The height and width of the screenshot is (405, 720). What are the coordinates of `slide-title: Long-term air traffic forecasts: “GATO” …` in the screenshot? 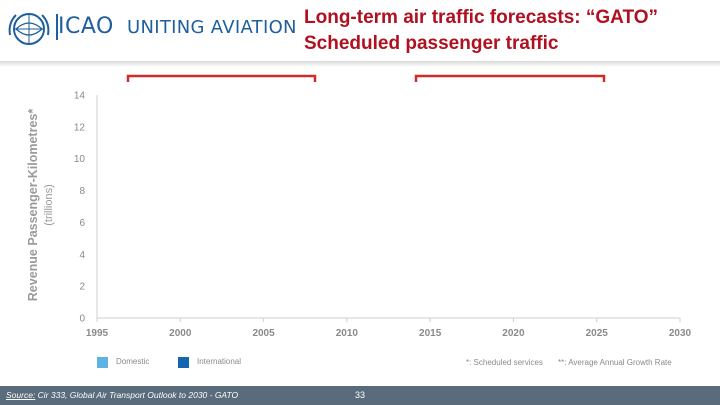 It's located at (509, 31).